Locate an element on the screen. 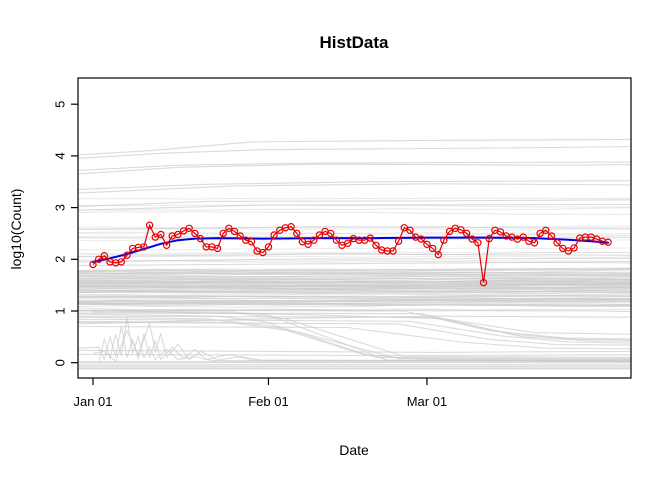  y-tick-label: 2 is located at coordinates (60, 259).